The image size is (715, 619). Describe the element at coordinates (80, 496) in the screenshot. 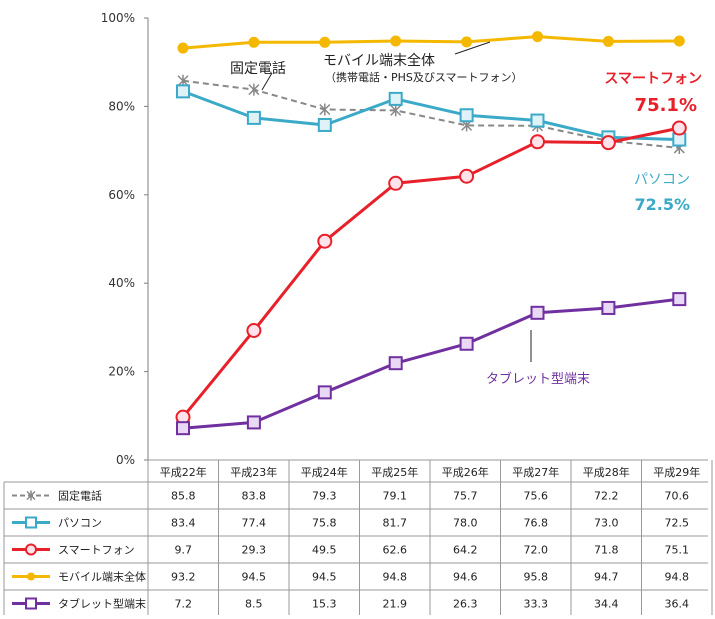

I see `legend-label: 固定電話` at that location.